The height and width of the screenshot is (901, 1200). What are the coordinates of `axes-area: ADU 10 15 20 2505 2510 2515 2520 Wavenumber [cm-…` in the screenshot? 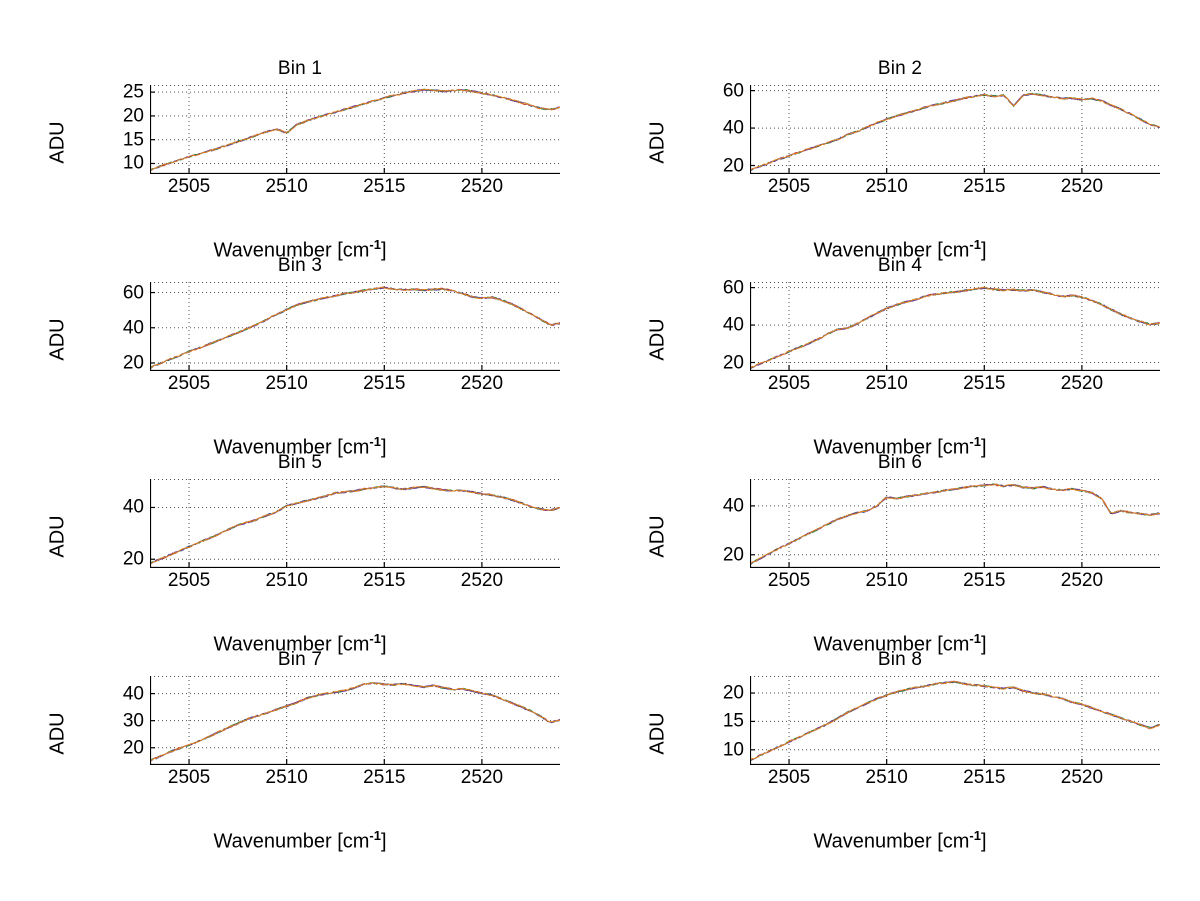 It's located at (900, 764).